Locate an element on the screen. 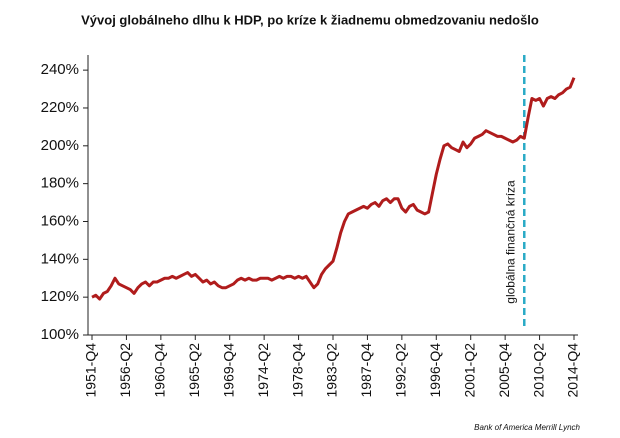  x-tick-label: 2014-Q4 is located at coordinates (573, 370).